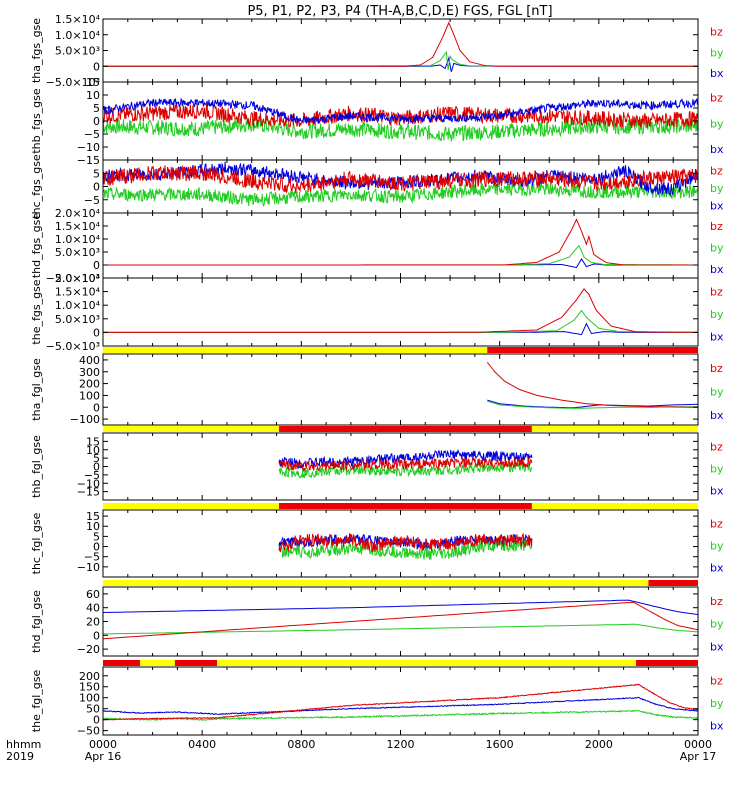 The height and width of the screenshot is (800, 750). I want to click on y-axis-label: tha_fgl_gse, so click(36, 389).